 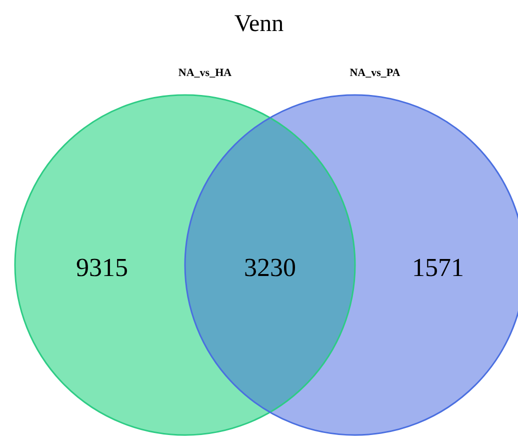 I want to click on text: Venn, so click(x=259, y=24).